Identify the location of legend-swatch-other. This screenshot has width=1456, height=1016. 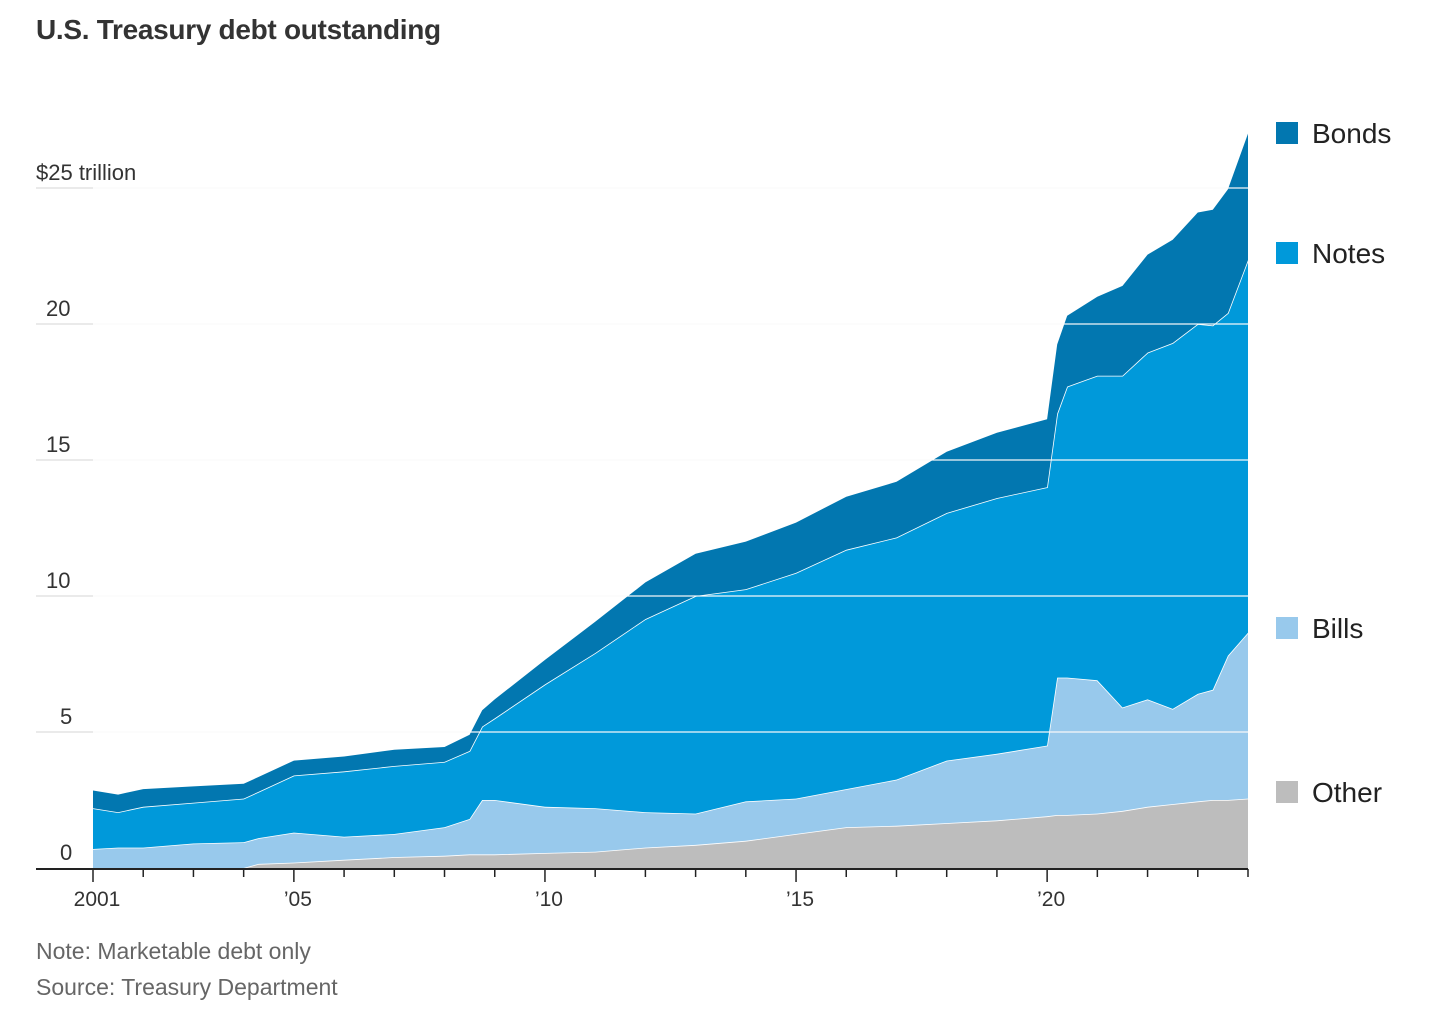
(1287, 792).